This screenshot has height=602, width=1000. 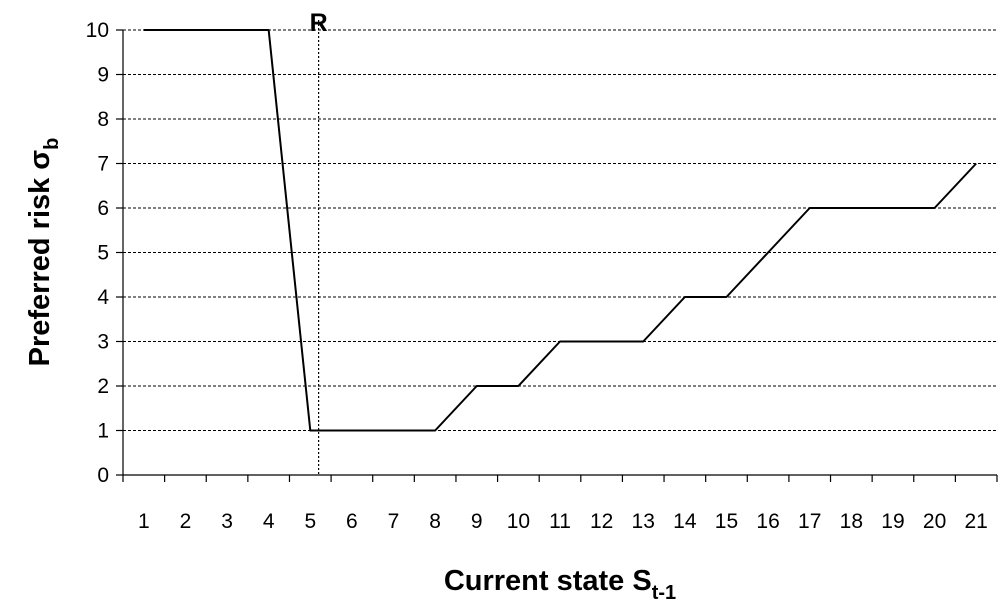 I want to click on y-tick-label: 0, so click(x=103, y=475).